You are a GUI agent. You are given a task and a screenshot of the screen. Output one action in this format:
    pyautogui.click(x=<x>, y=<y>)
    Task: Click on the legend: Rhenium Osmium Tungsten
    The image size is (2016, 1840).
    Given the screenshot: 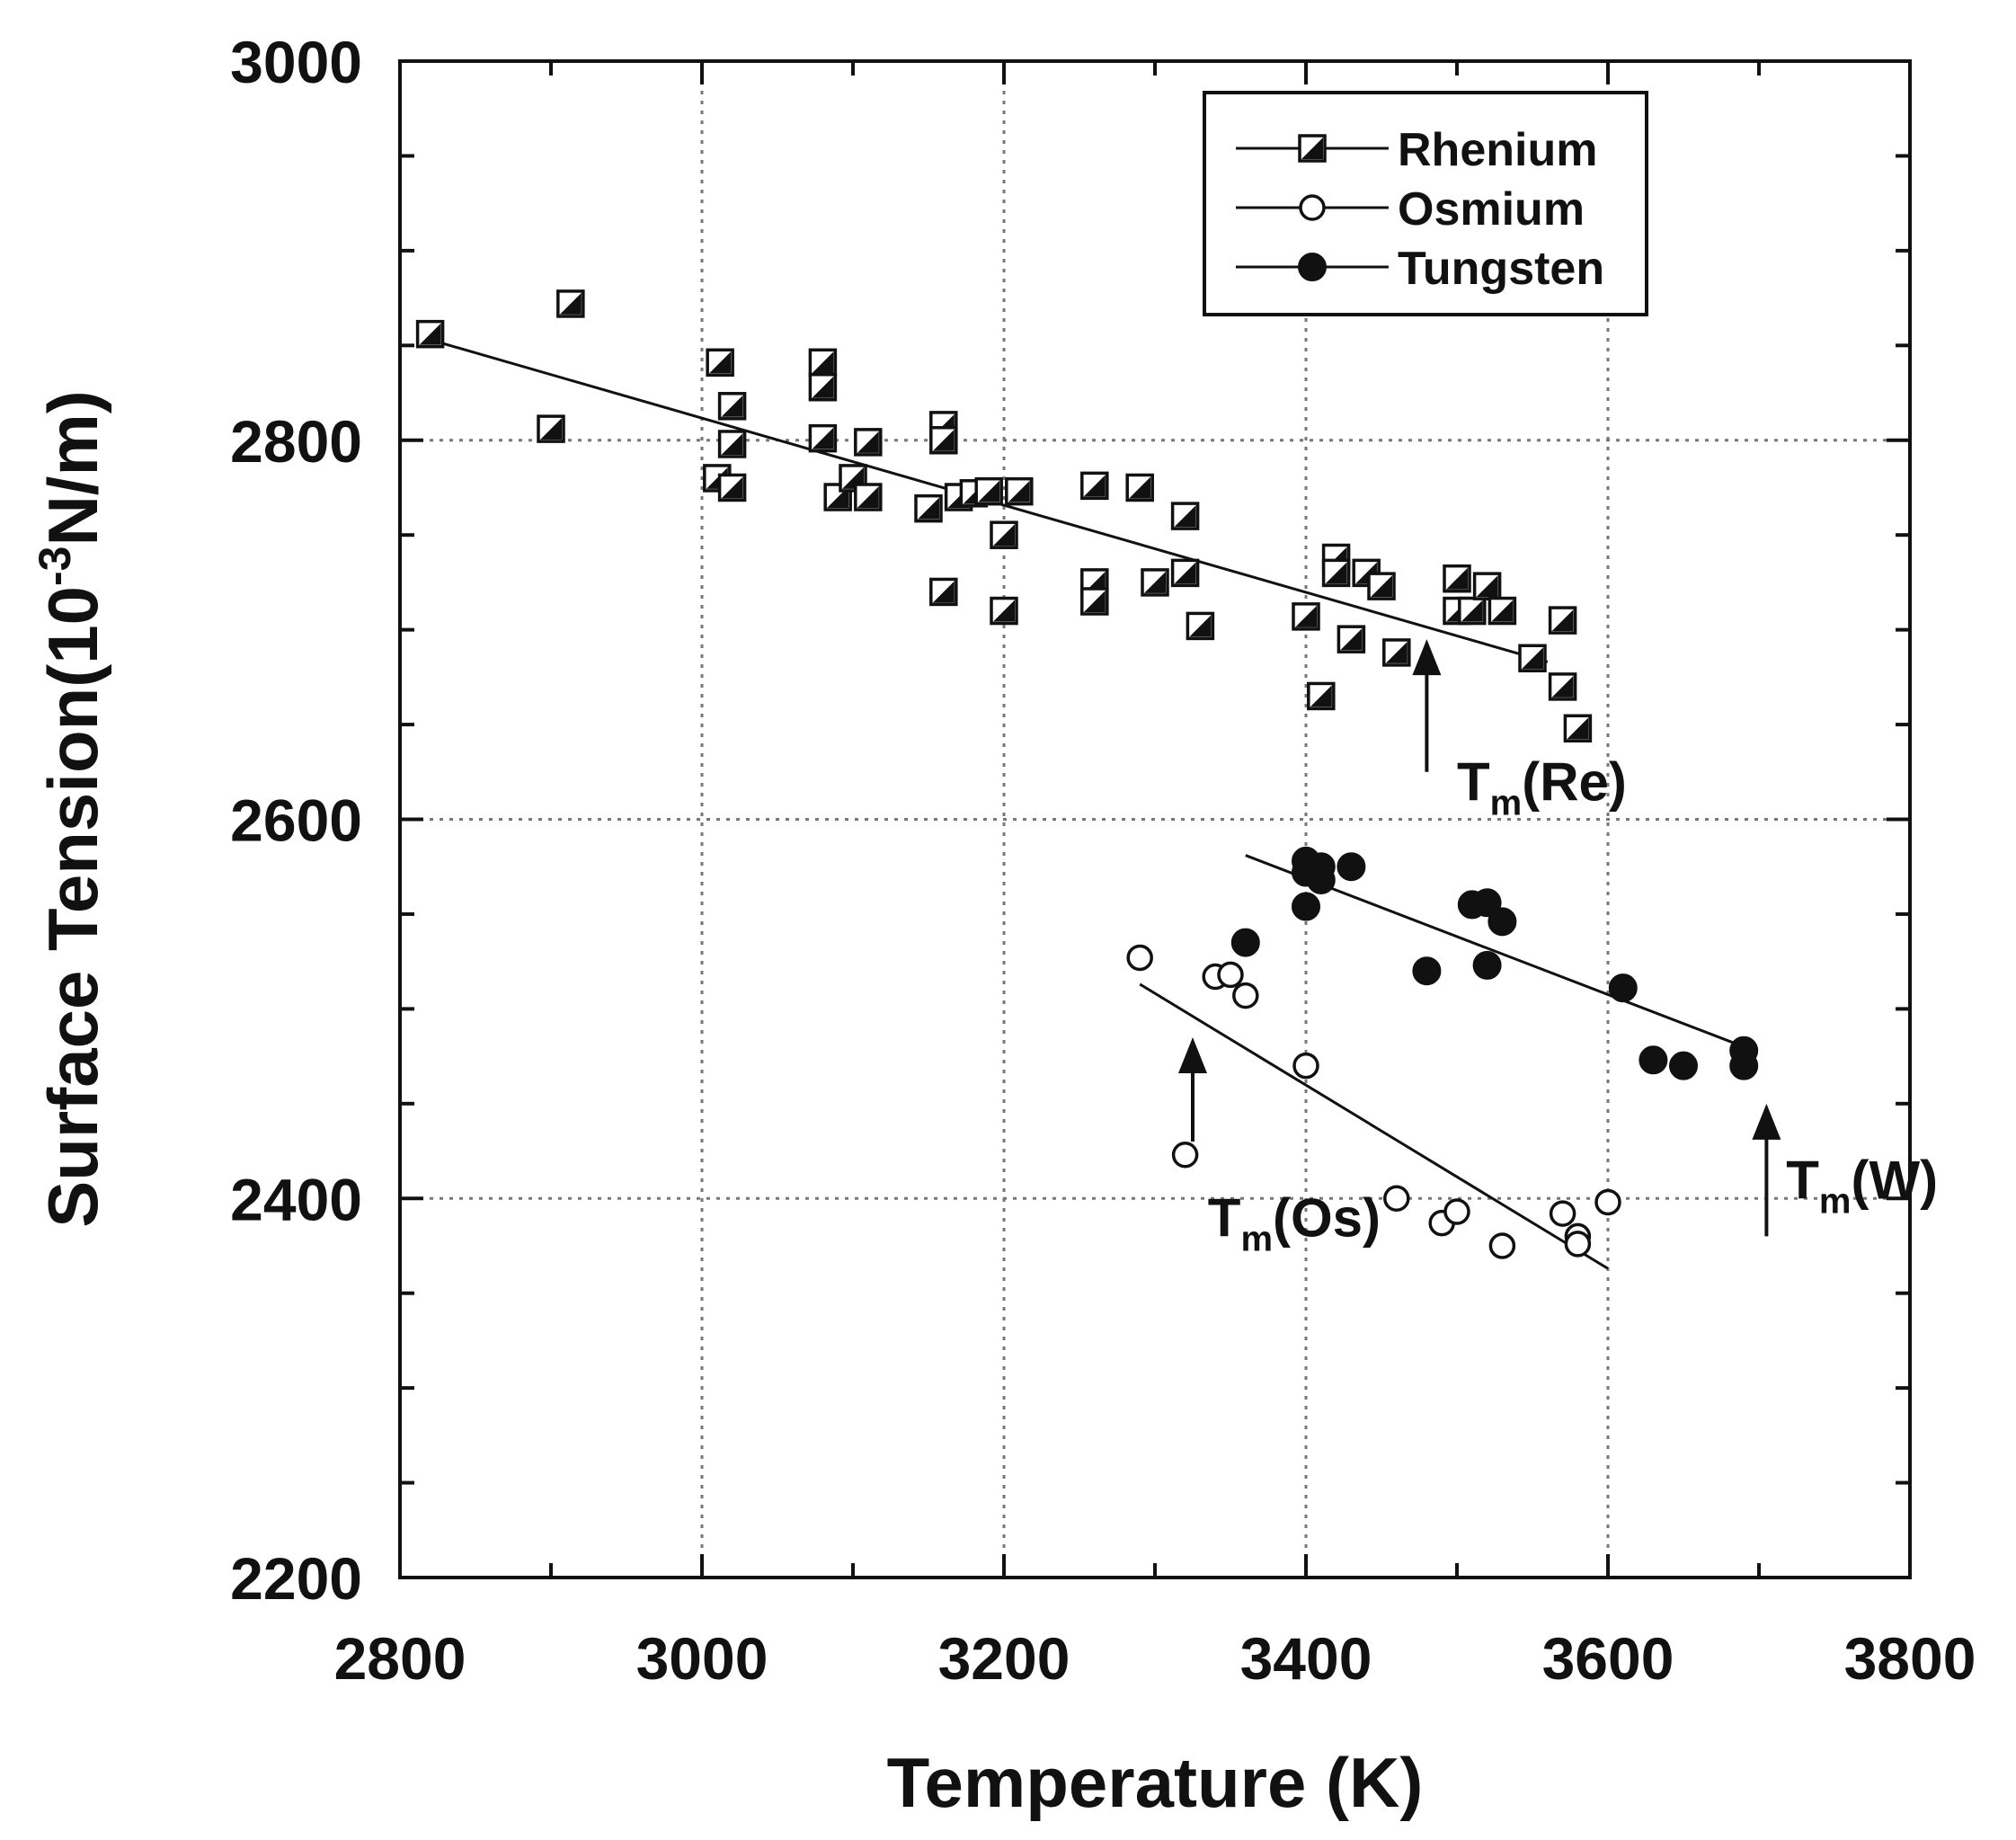 What is the action you would take?
    pyautogui.click(x=1425, y=203)
    